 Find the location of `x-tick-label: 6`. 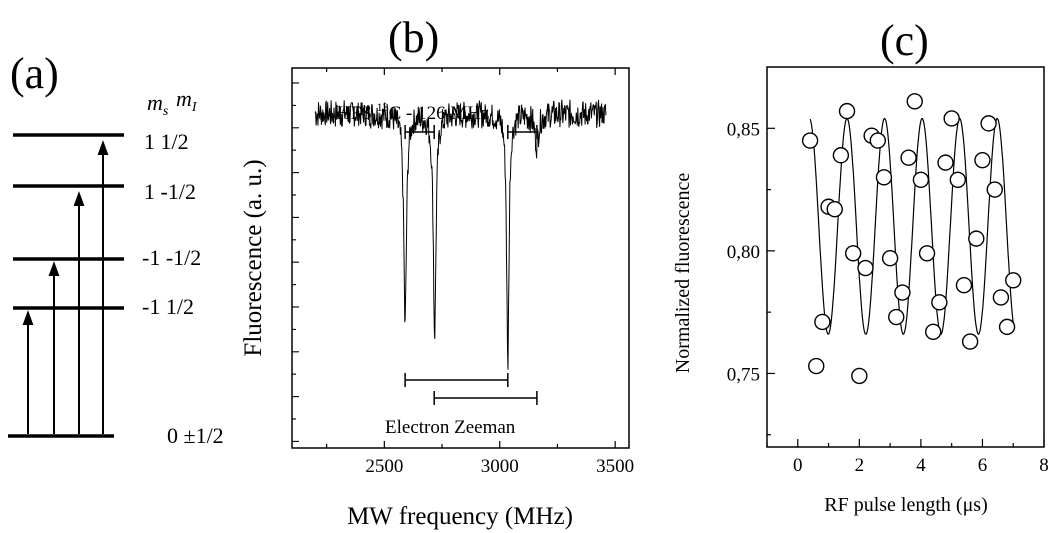

x-tick-label: 6 is located at coordinates (983, 465).